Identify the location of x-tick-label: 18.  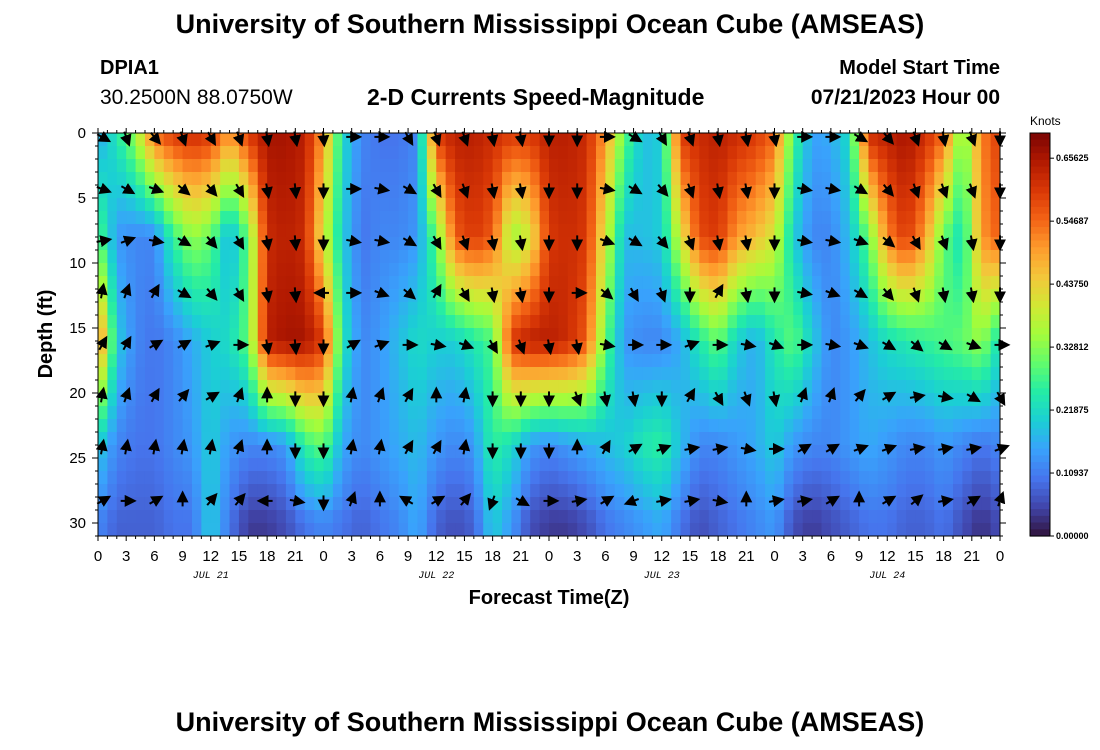
(718, 556).